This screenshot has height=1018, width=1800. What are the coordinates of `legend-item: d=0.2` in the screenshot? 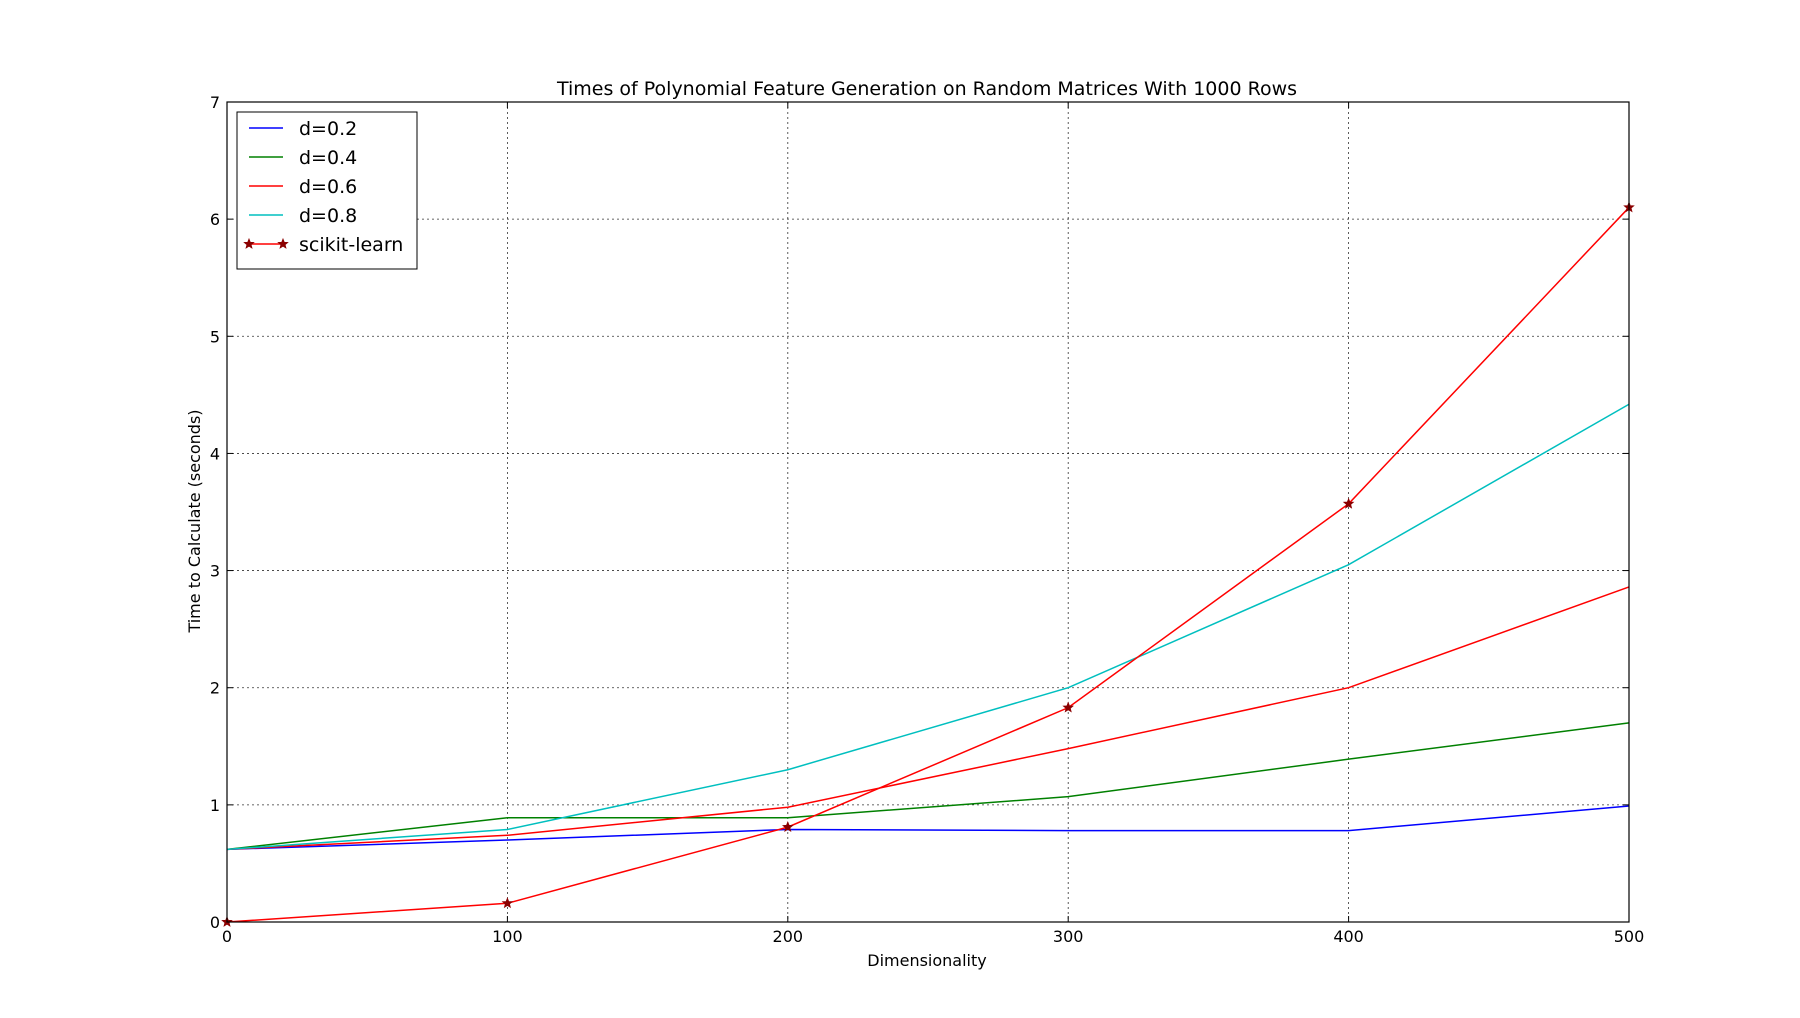 It's located at (303, 129).